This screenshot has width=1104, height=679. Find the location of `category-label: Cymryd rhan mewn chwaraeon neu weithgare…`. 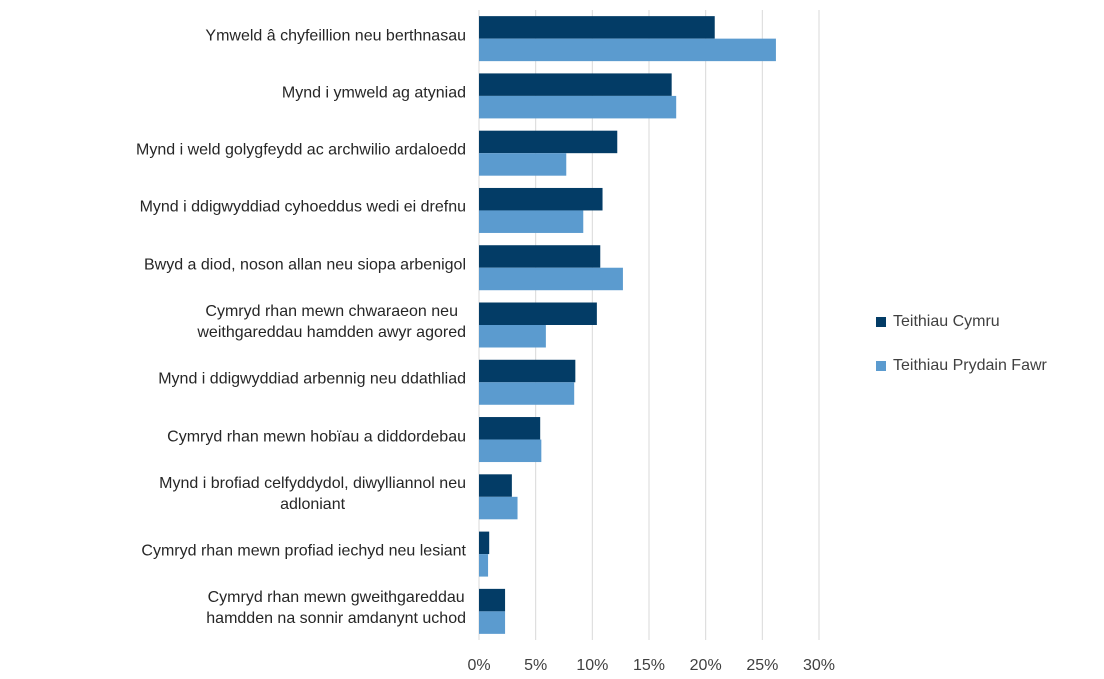

category-label: Cymryd rhan mewn chwaraeon neu weithgare… is located at coordinates (331, 322).